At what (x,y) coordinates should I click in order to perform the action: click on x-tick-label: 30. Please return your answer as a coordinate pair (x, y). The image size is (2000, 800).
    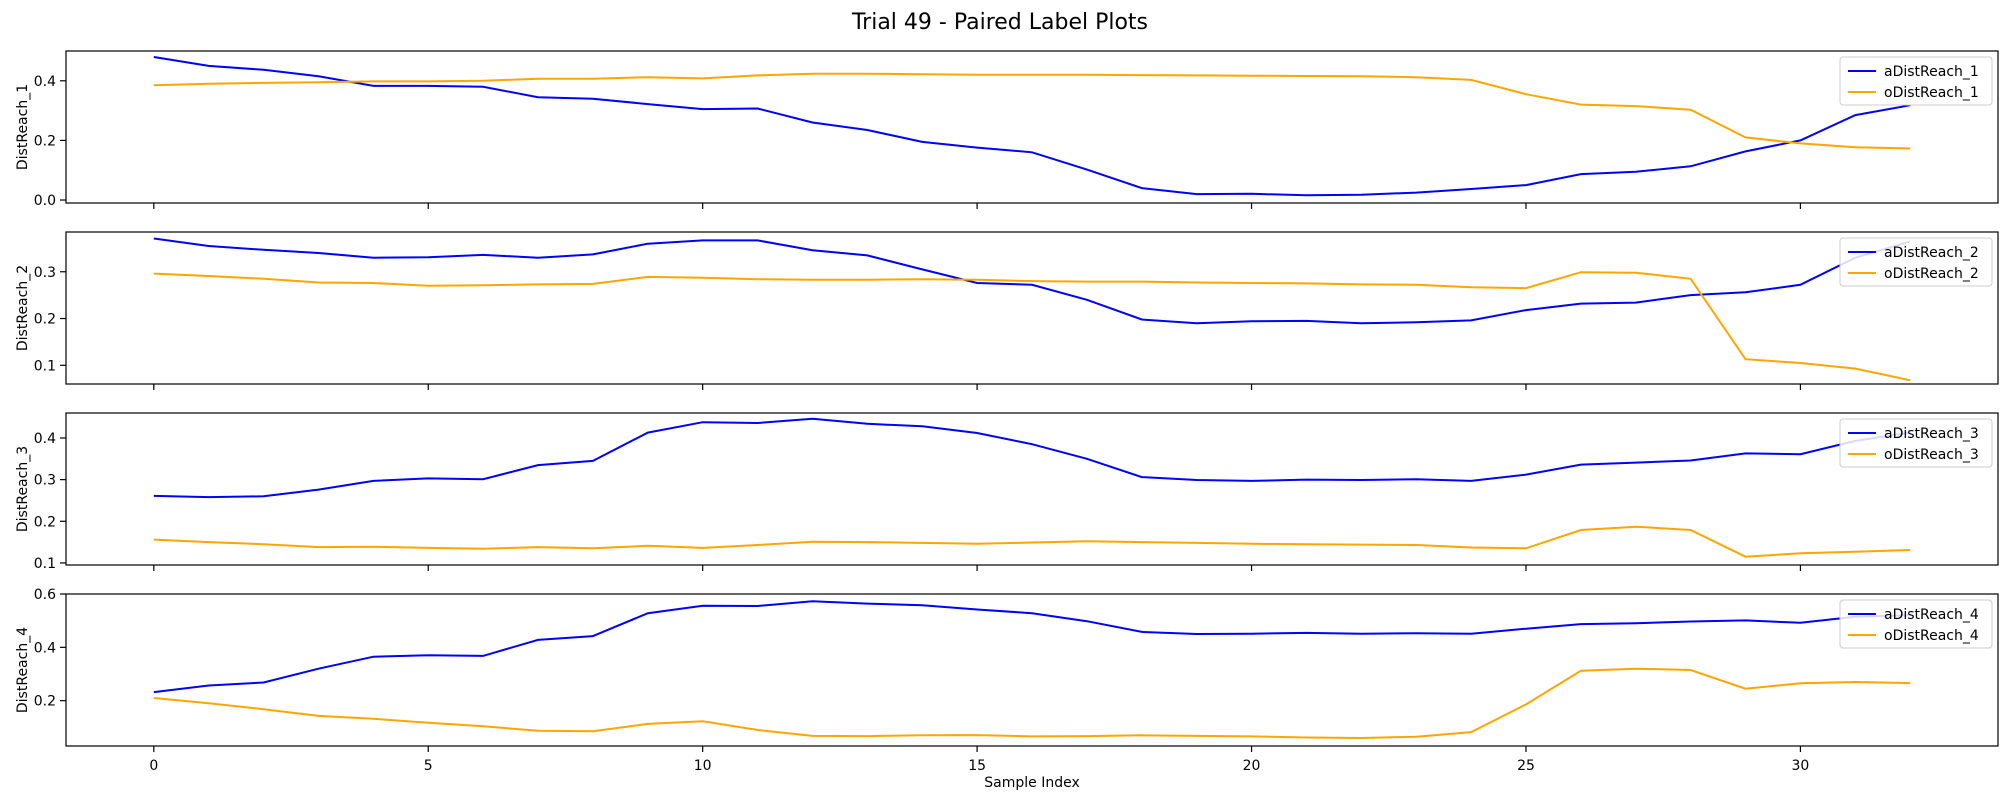
    Looking at the image, I should click on (1800, 766).